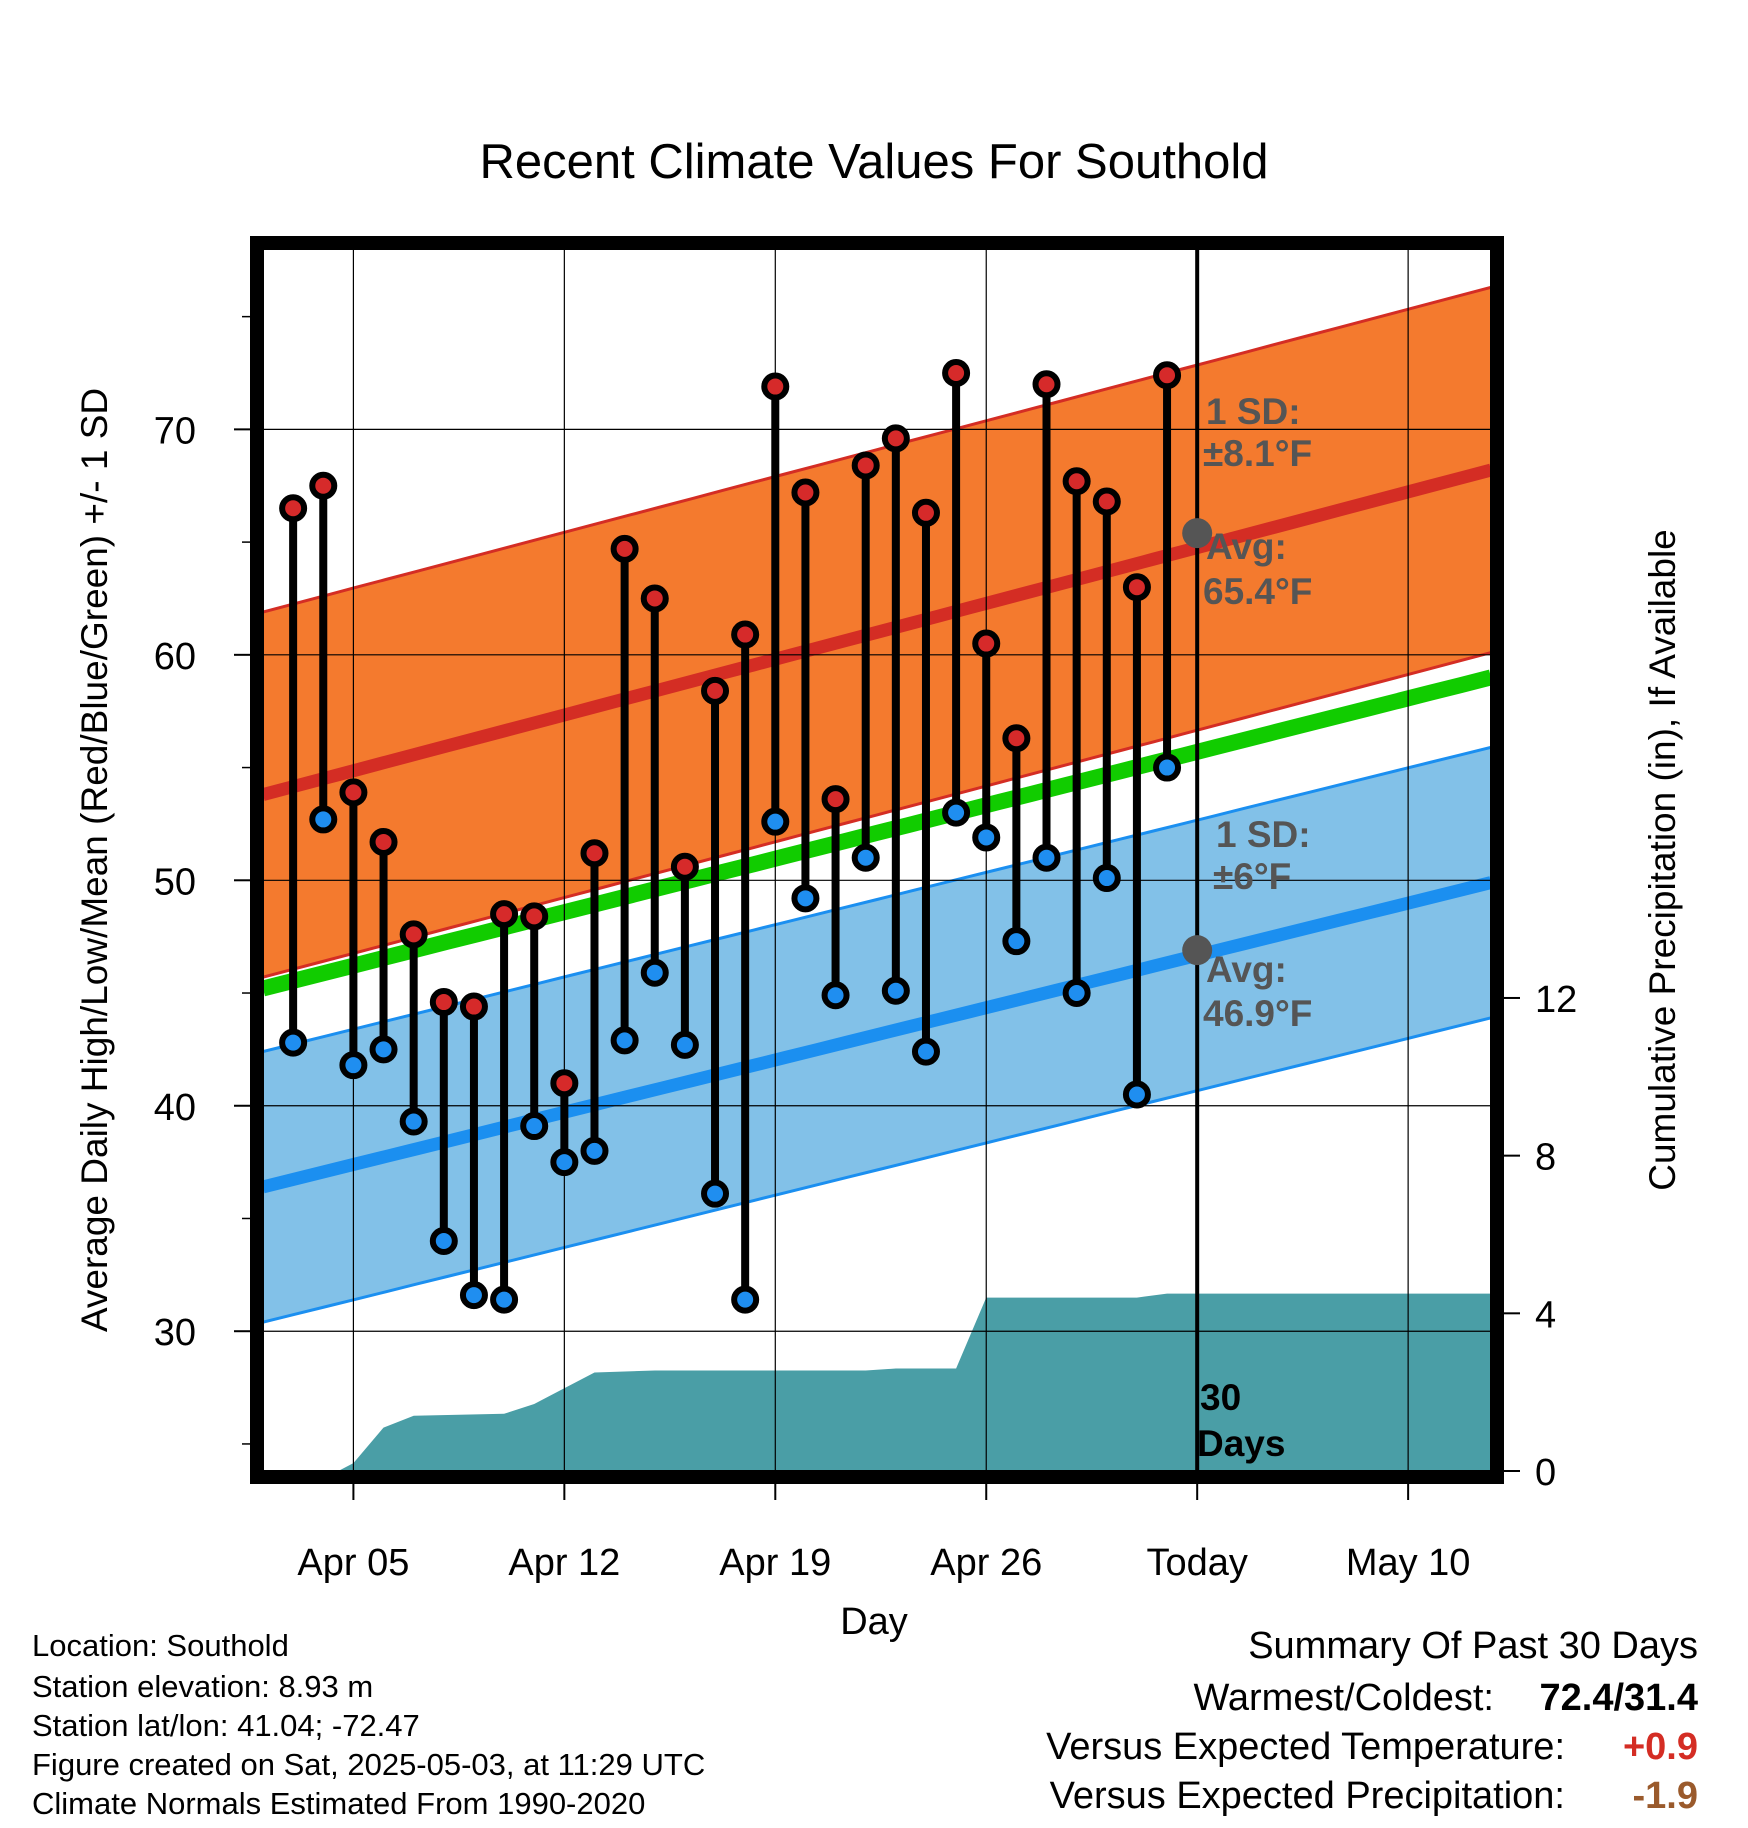  Describe the element at coordinates (1241, 1443) in the screenshot. I see `days-word: Days` at that location.